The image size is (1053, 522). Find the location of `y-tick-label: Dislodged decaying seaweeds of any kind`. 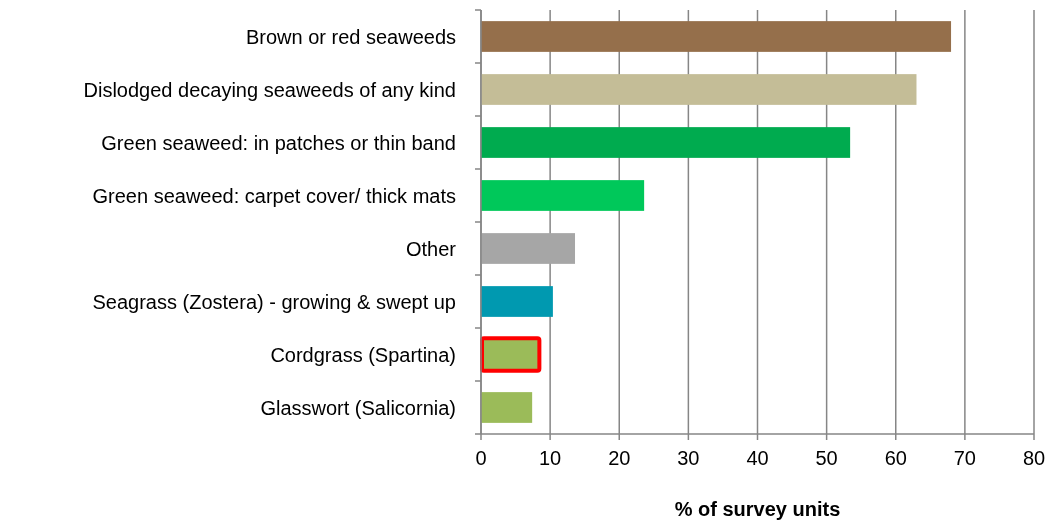

y-tick-label: Dislodged decaying seaweeds of any kind is located at coordinates (269, 89).